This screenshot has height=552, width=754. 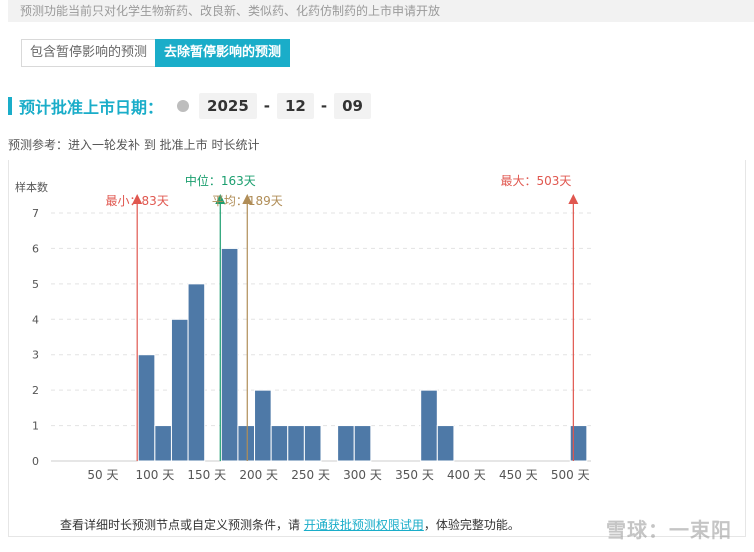 I want to click on x-tick-label: 350 天, so click(x=414, y=475).